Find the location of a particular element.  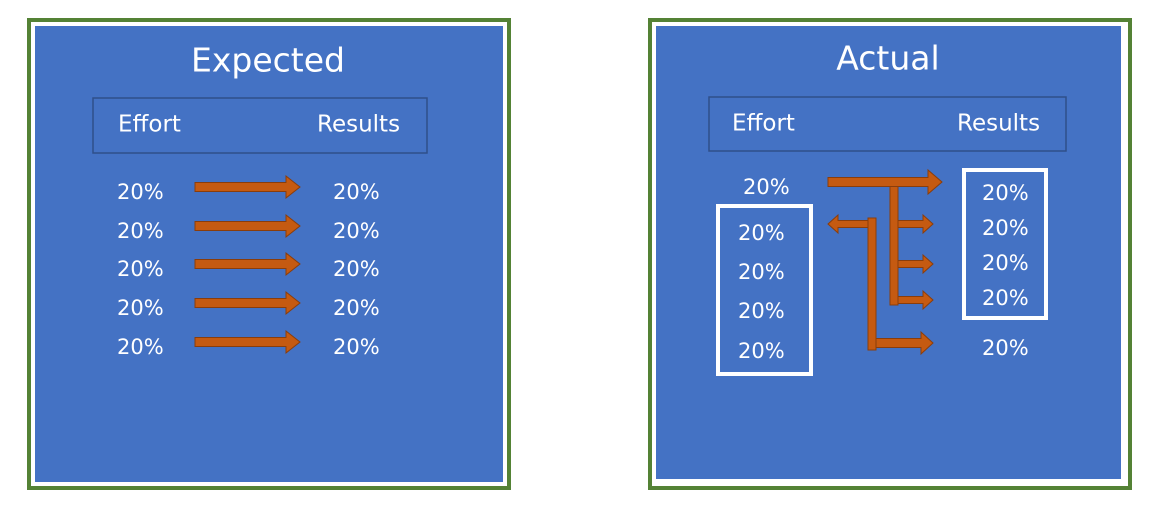

panel-title: Expected is located at coordinates (268, 60).